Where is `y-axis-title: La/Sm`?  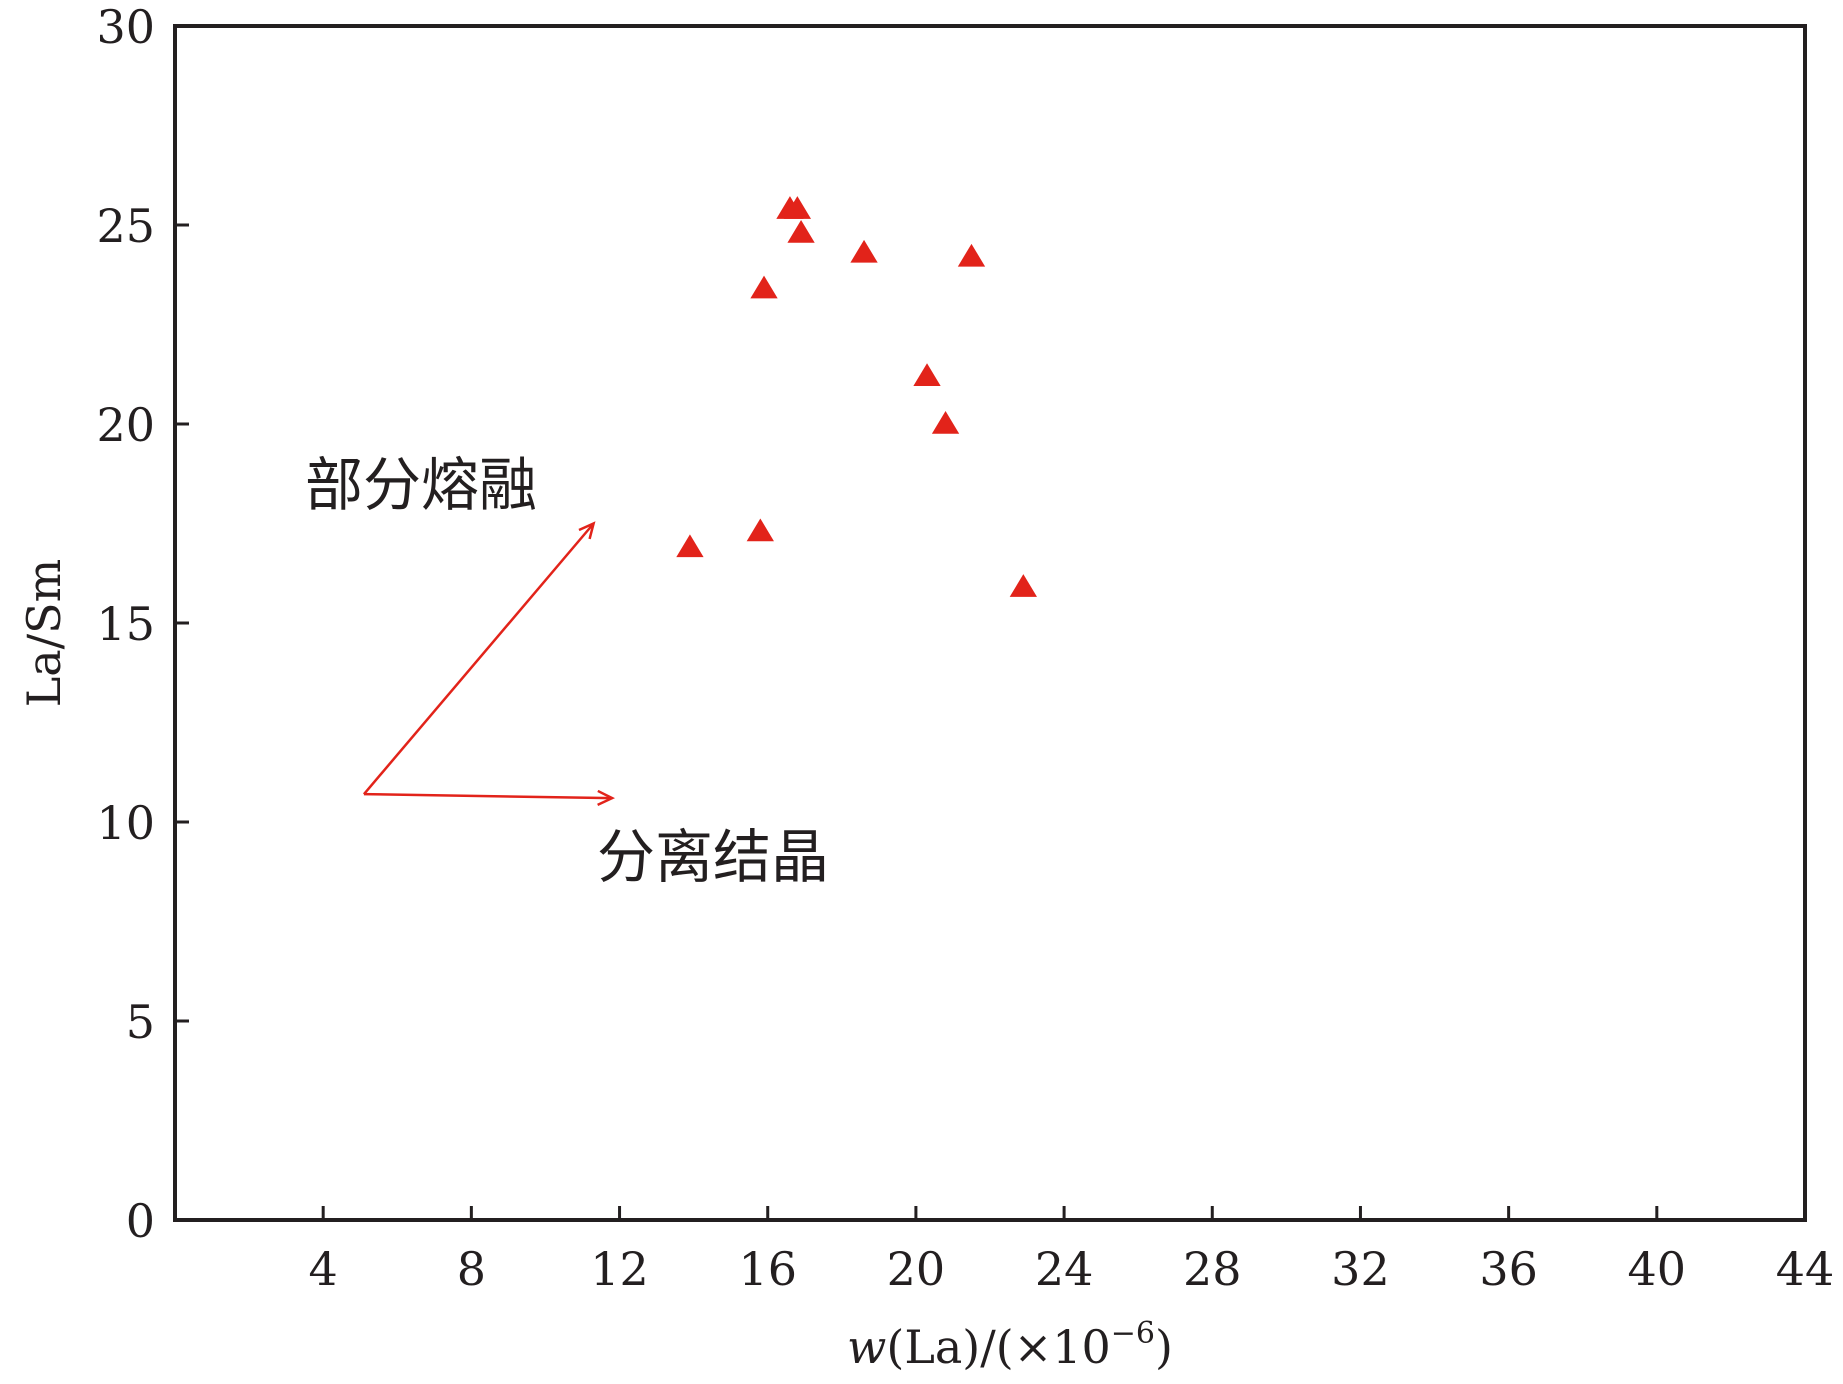
y-axis-title: La/Sm is located at coordinates (44, 633).